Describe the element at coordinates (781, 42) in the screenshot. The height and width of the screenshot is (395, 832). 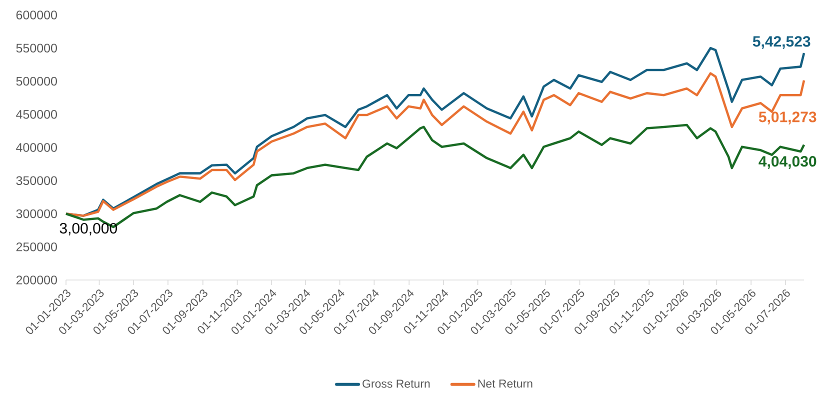
I see `annotation: 5,42,523` at that location.